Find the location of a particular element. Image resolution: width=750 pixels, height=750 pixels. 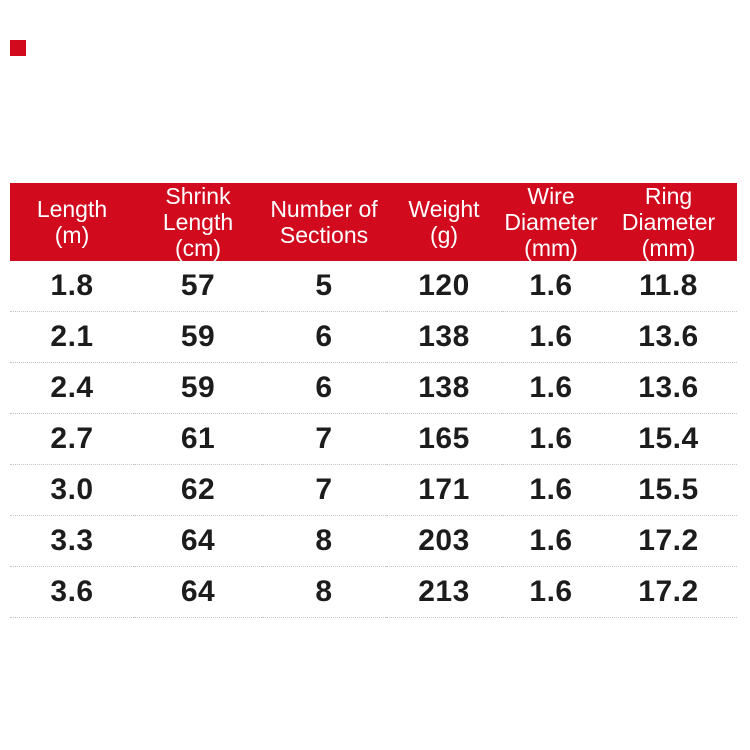

table-cell: 2.1 is located at coordinates (72, 337).